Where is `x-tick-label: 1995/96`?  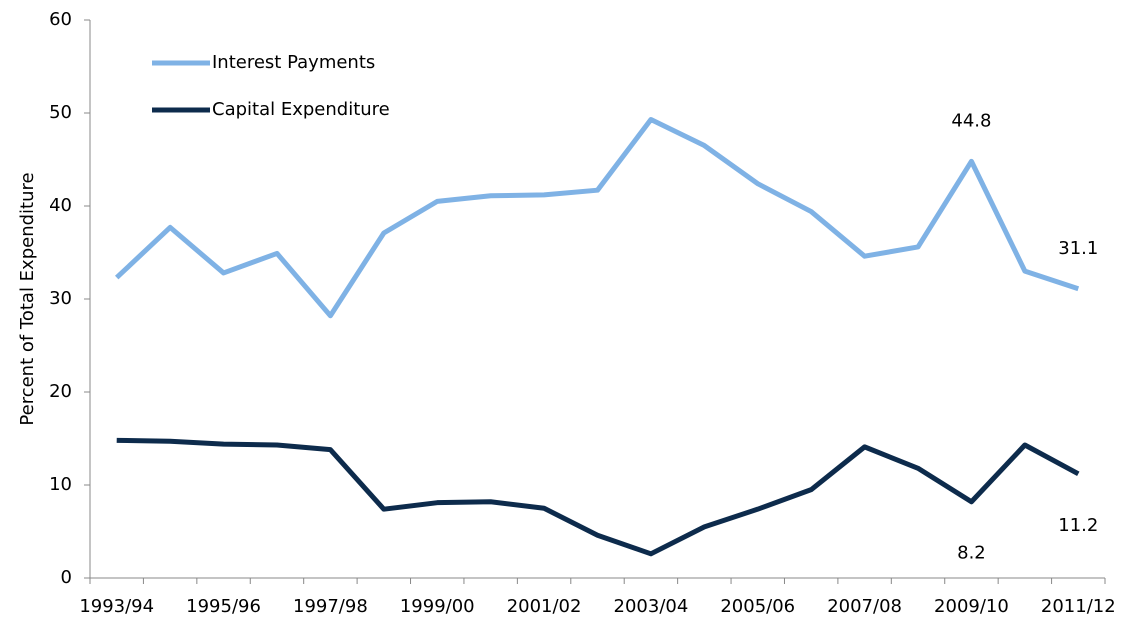
x-tick-label: 1995/96 is located at coordinates (223, 606).